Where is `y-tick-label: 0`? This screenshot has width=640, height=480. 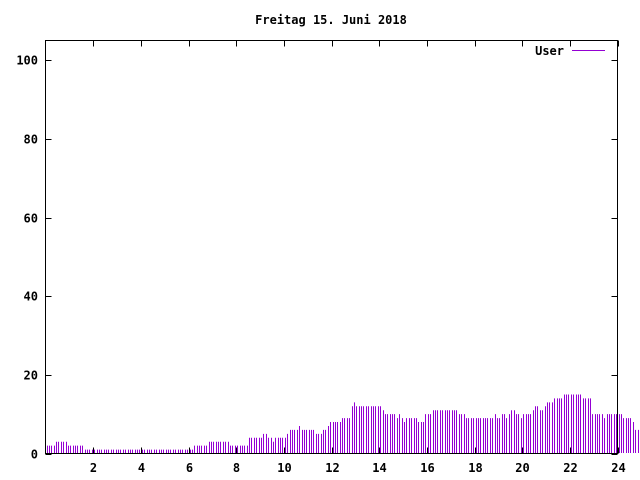 y-tick-label: 0 is located at coordinates (34, 455).